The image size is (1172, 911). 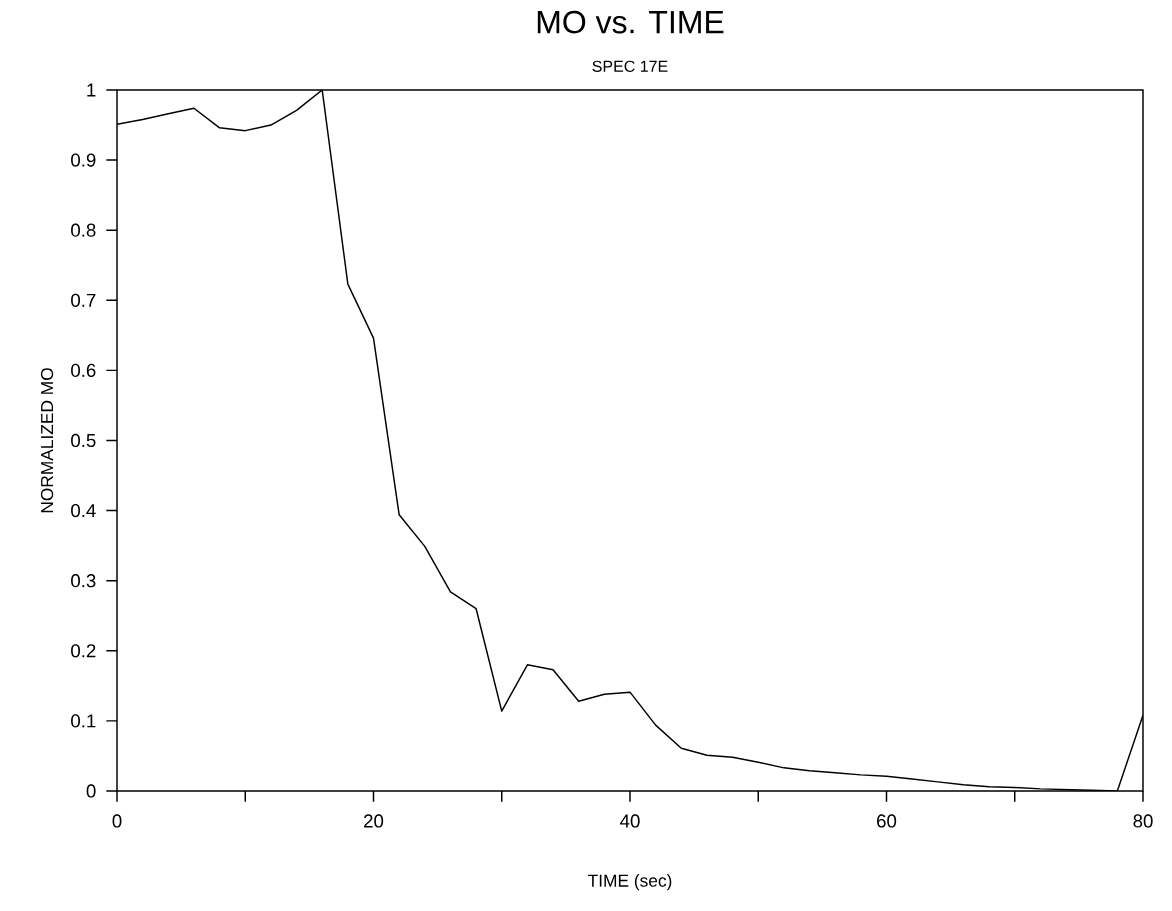 What do you see at coordinates (630, 22) in the screenshot?
I see `chart-title: MO vs. TIME` at bounding box center [630, 22].